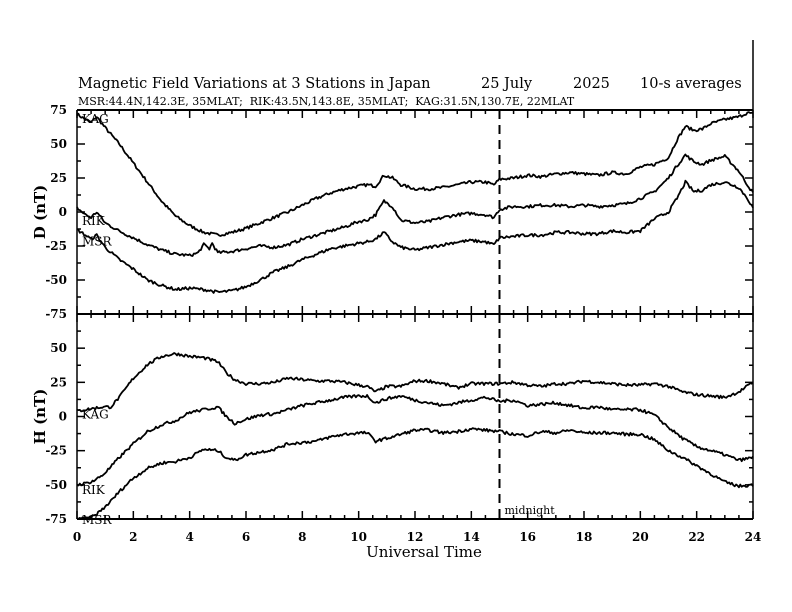 Image resolution: width=792 pixels, height=612 pixels. I want to click on x-tick-label: 24, so click(753, 537).